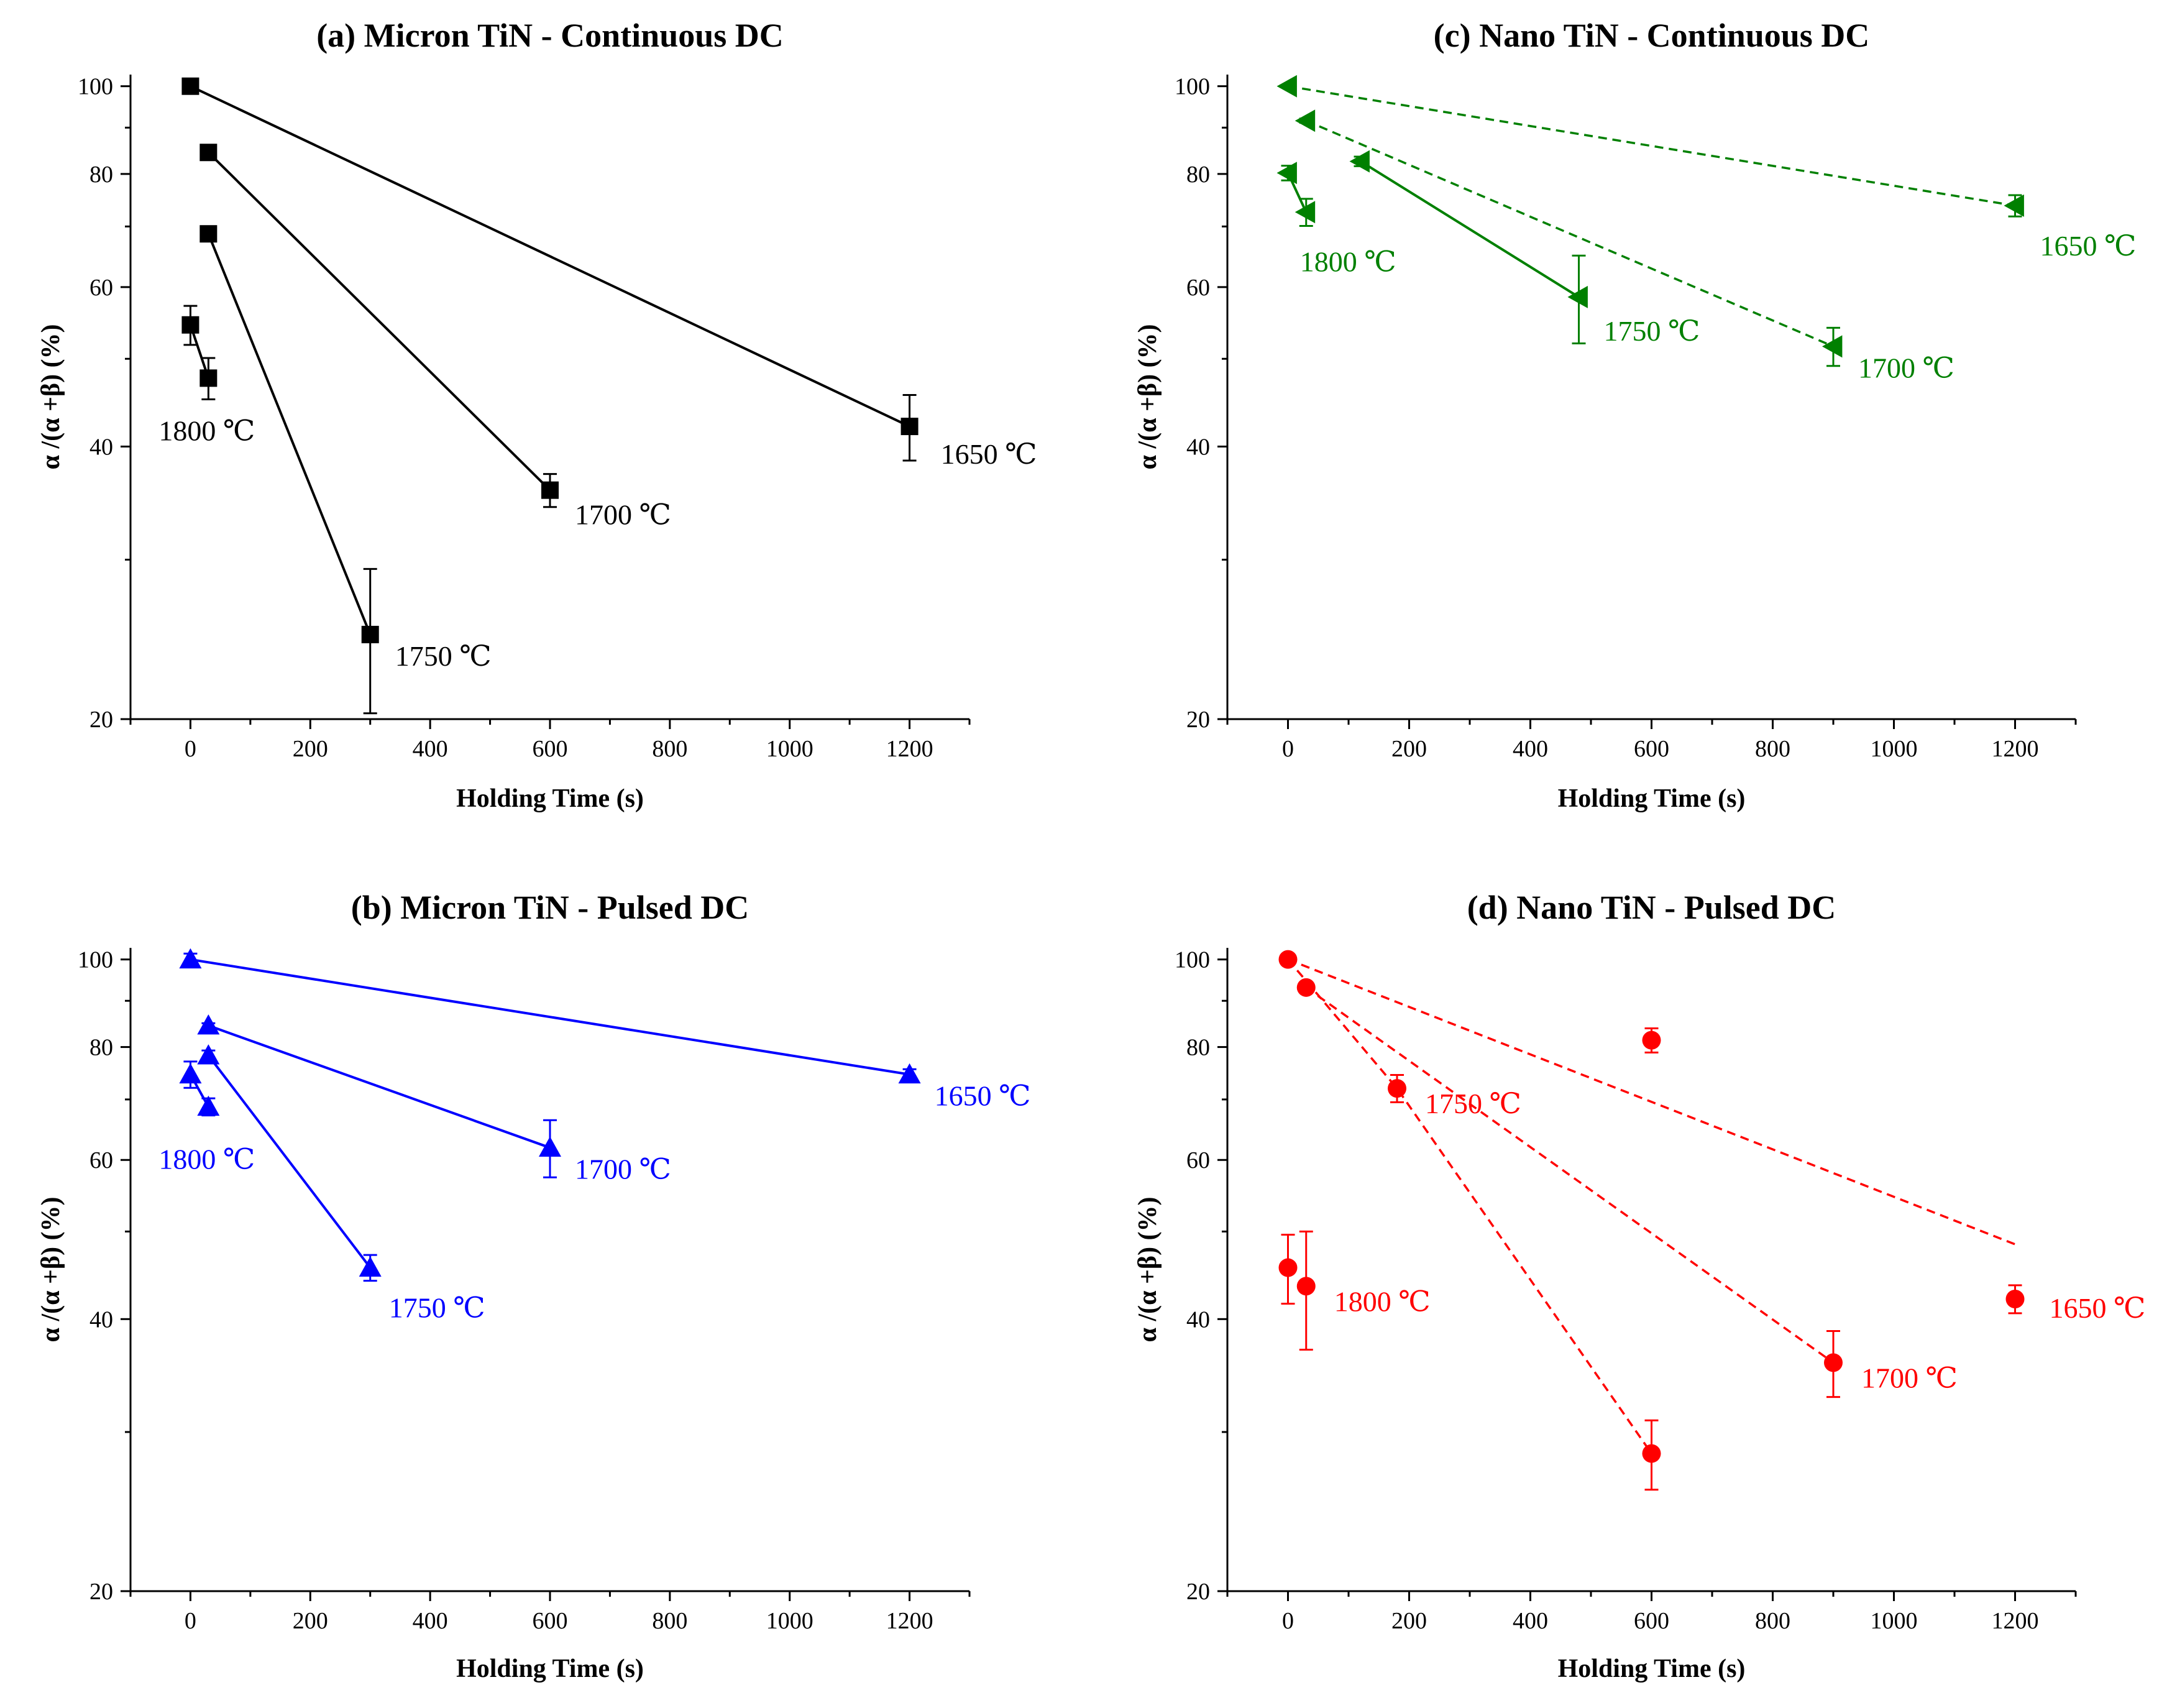  I want to click on panel-d-title: (d) Nano TiN - Pulsed DC, so click(1652, 907).